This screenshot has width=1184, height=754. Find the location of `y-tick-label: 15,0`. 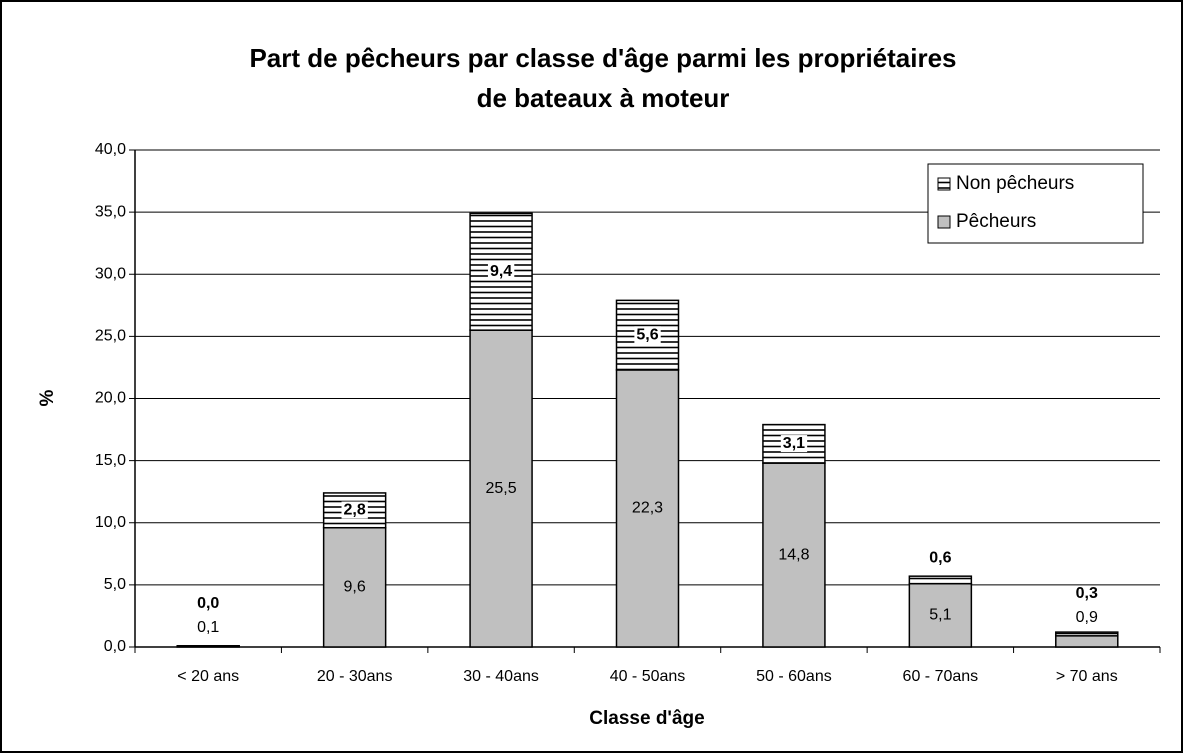

y-tick-label: 15,0 is located at coordinates (110, 460).